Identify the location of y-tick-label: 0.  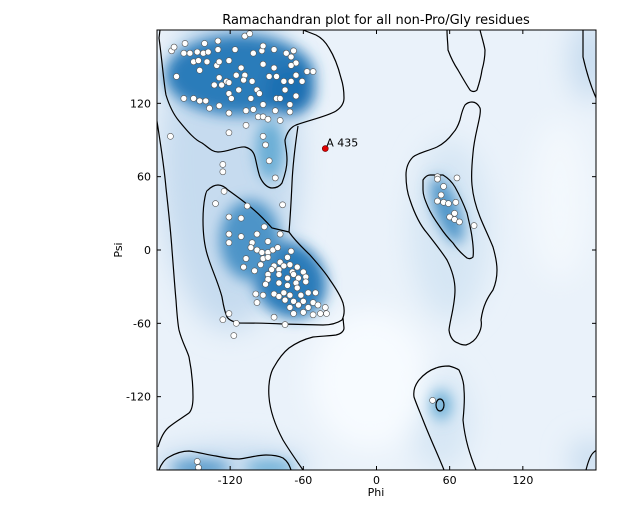
(147, 250).